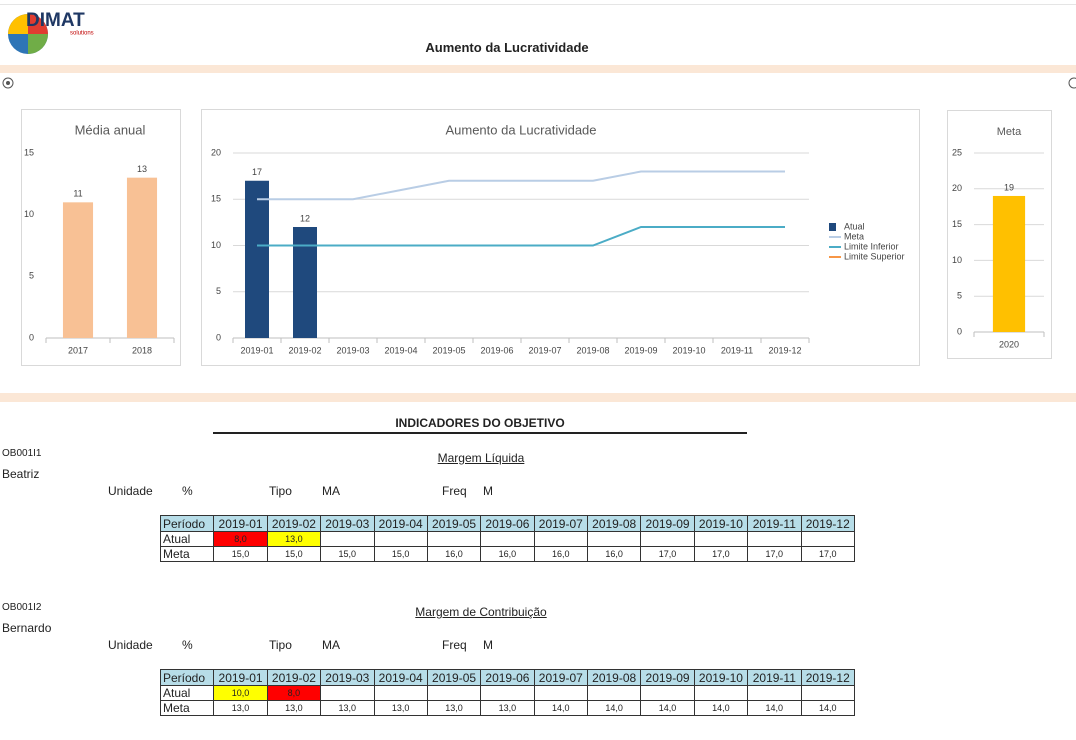 The height and width of the screenshot is (740, 1076). I want to click on data-label: 12, so click(305, 218).